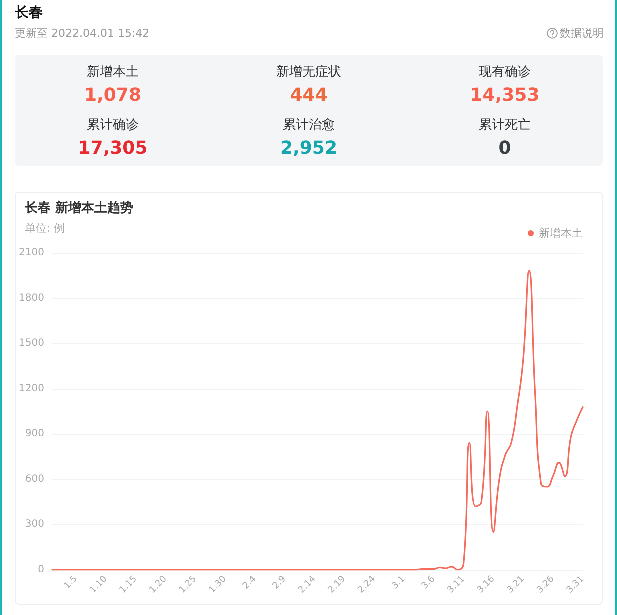  What do you see at coordinates (309, 73) in the screenshot?
I see `text: 新增无症状` at bounding box center [309, 73].